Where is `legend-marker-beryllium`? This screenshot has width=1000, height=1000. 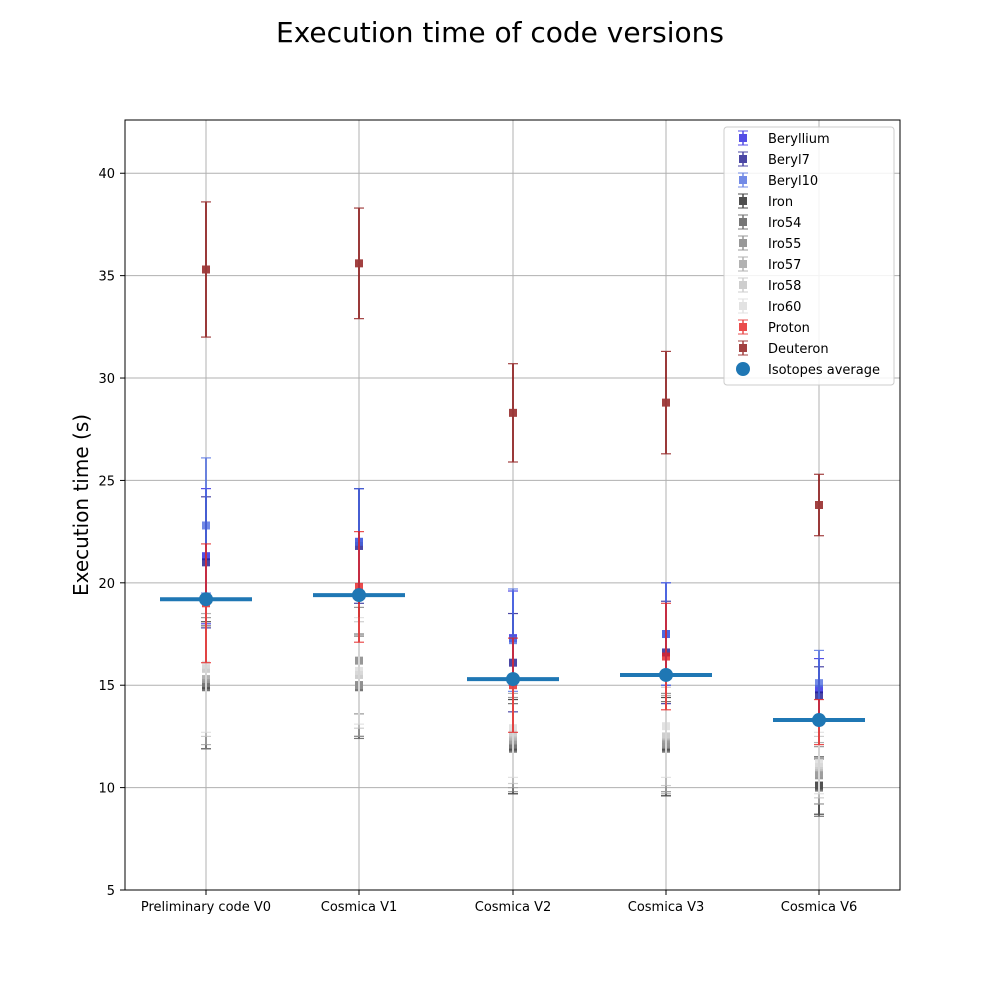 legend-marker-beryllium is located at coordinates (743, 138).